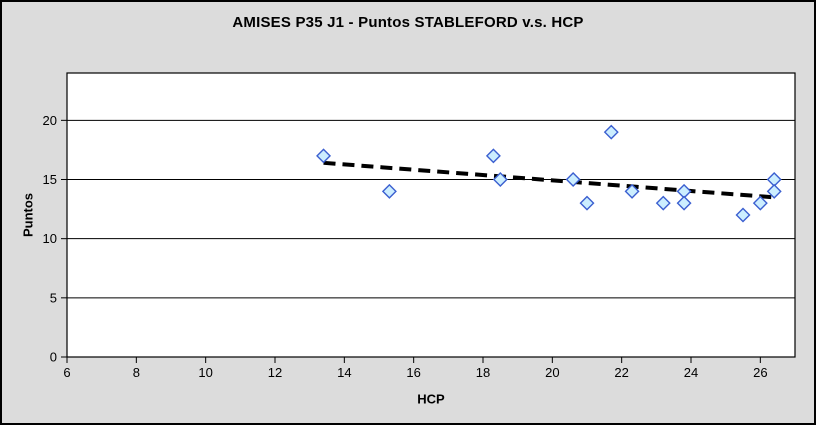 Image resolution: width=816 pixels, height=425 pixels. What do you see at coordinates (552, 372) in the screenshot?
I see `x-tick-label: 20` at bounding box center [552, 372].